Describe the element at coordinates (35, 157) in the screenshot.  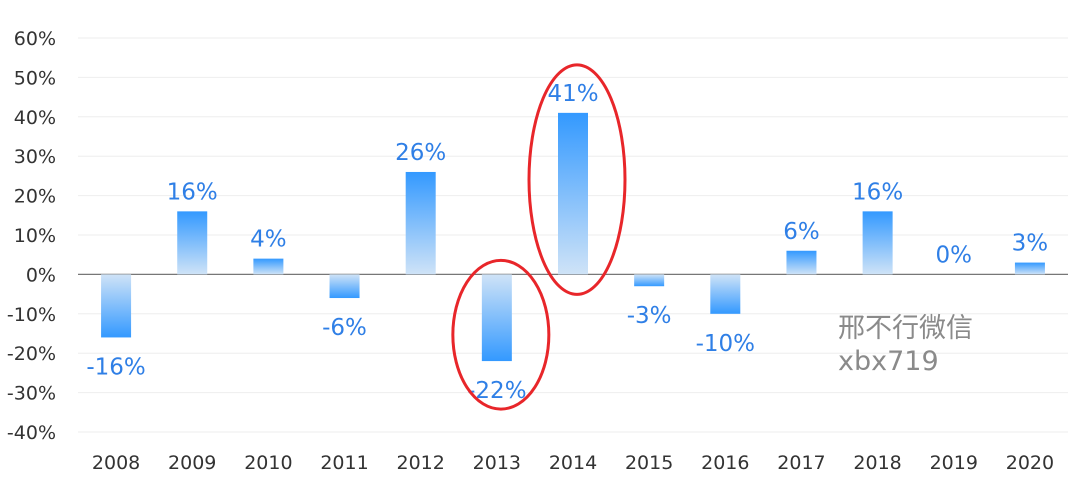
I see `y-tick-label: 30%` at that location.